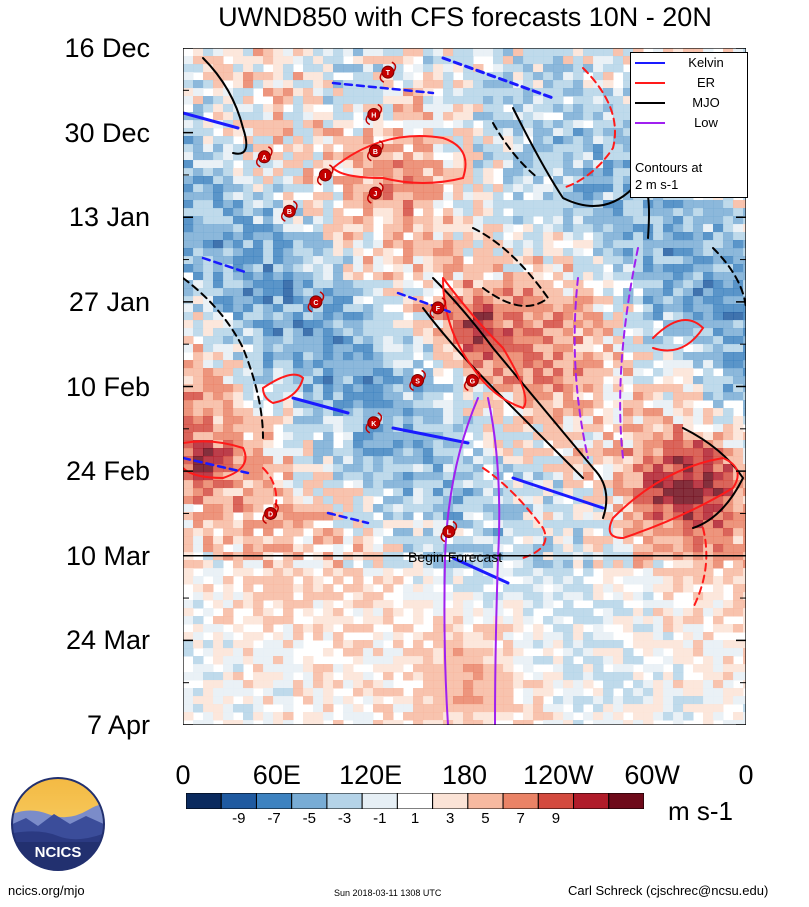 Image resolution: width=809 pixels, height=907 pixels. Describe the element at coordinates (485, 818) in the screenshot. I see `colorbar-tick-label: 5` at that location.